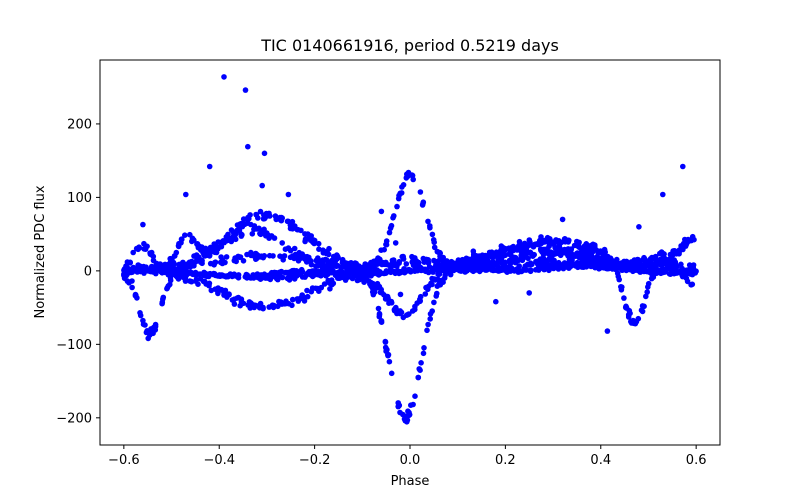 The width and height of the screenshot is (800, 500). Describe the element at coordinates (407, 456) in the screenshot. I see `x-axis-ticks: −0.6 −0.4 −0.2 0.0 0.2 0.4 0.6` at that location.